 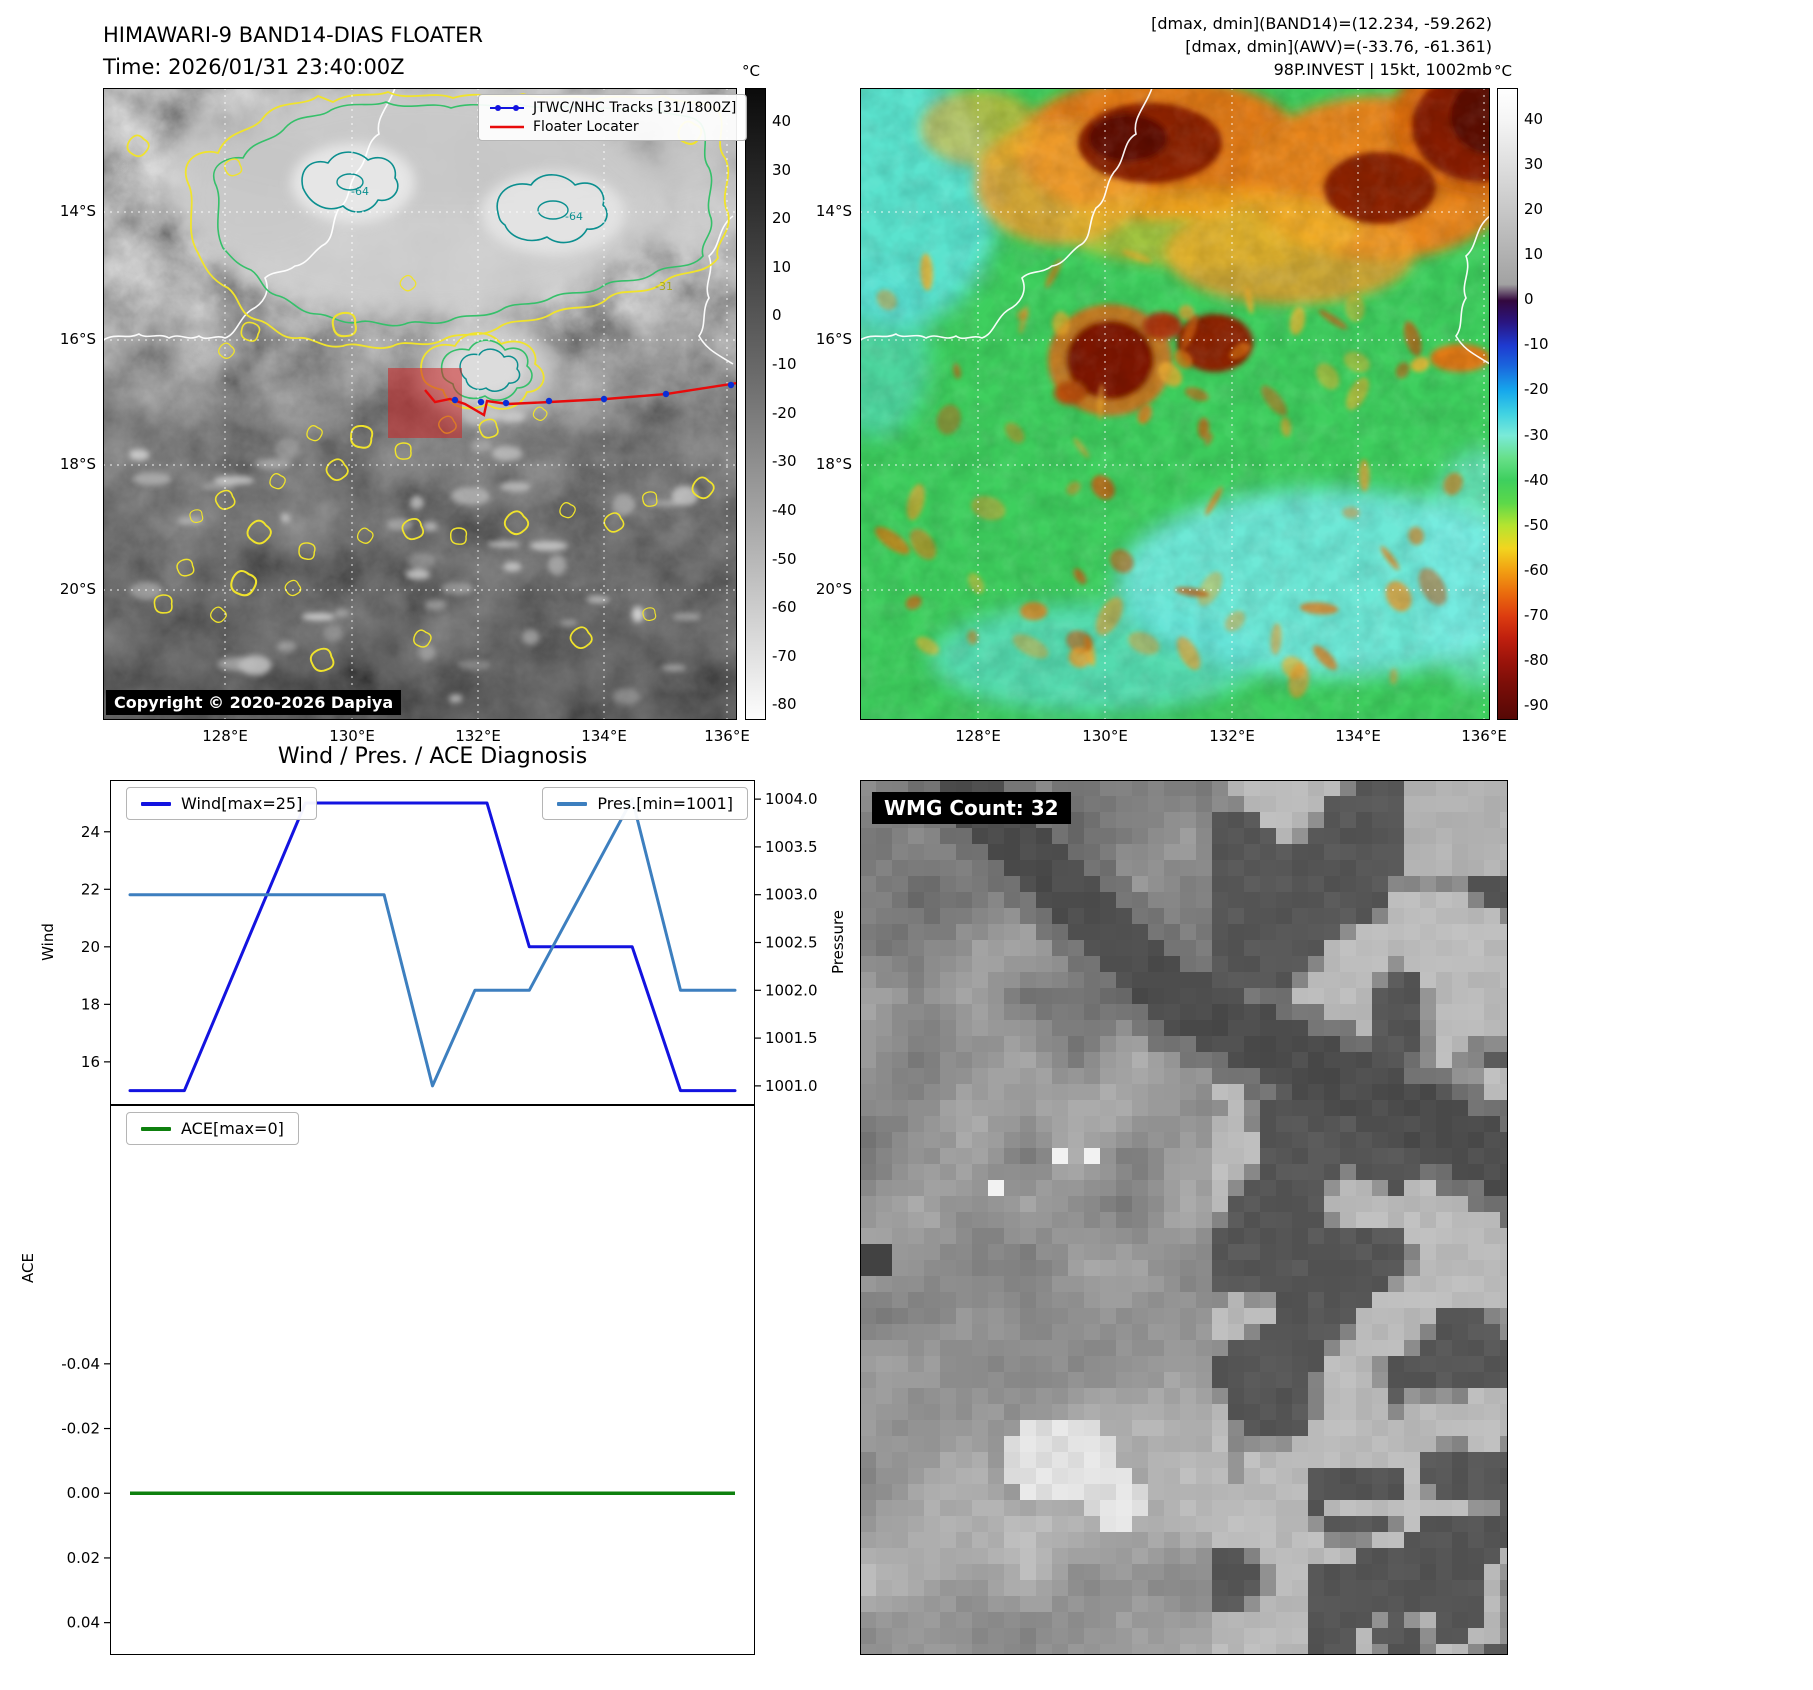 I want to click on awv-colorbar, so click(x=1507, y=404).